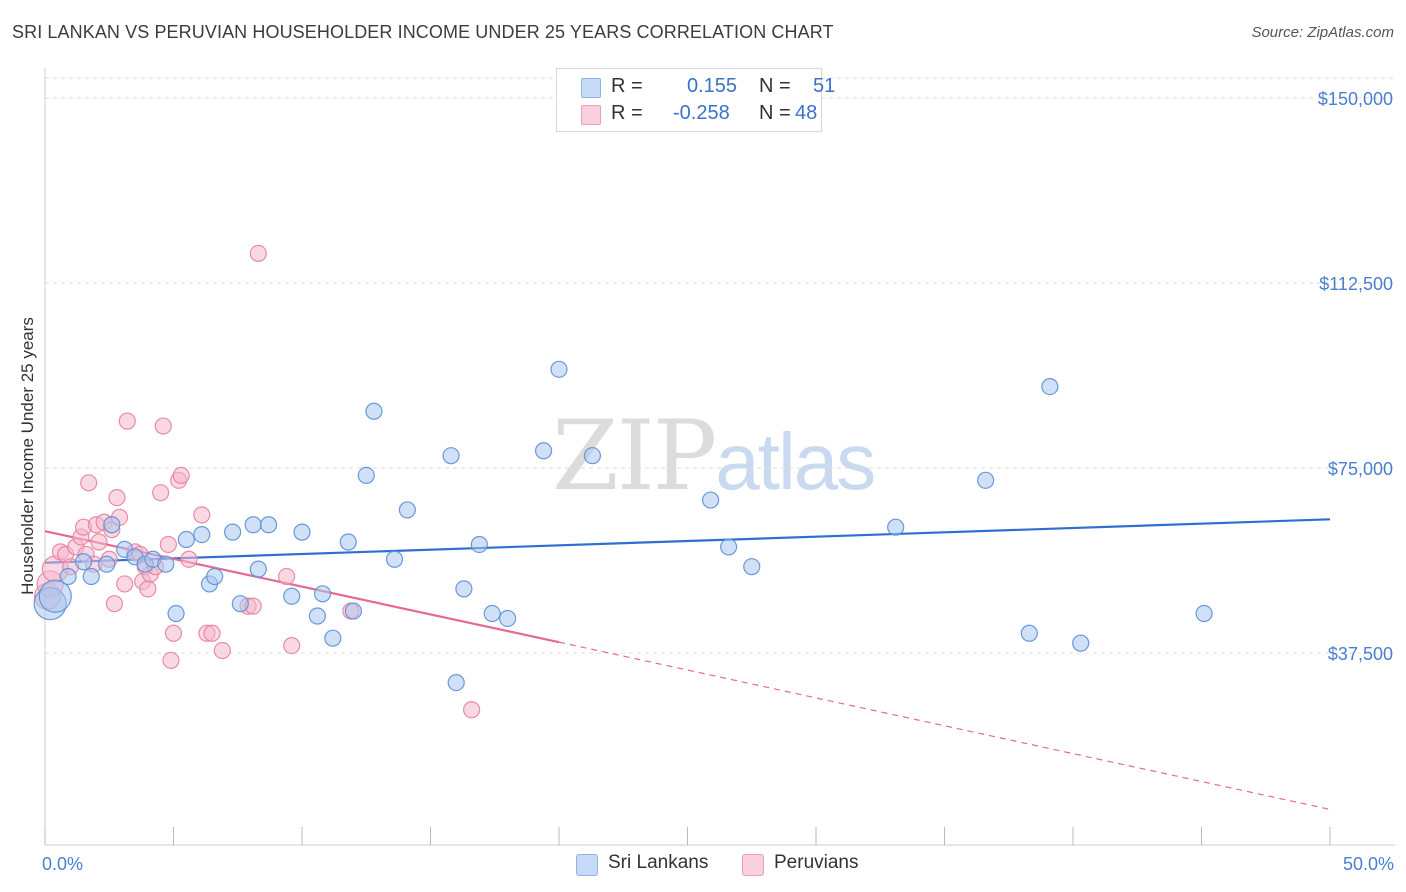 The height and width of the screenshot is (892, 1406). What do you see at coordinates (816, 862) in the screenshot?
I see `bottom-legend-label: Peruvians` at bounding box center [816, 862].